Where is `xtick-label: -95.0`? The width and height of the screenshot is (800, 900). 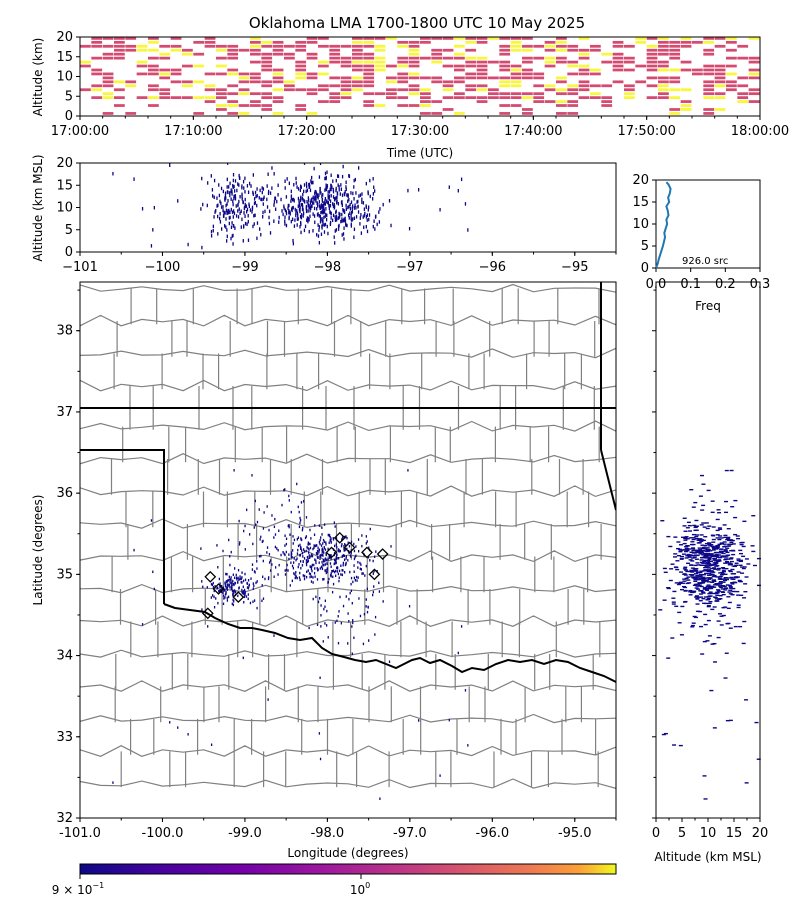
xtick-label: -95.0 is located at coordinates (575, 833).